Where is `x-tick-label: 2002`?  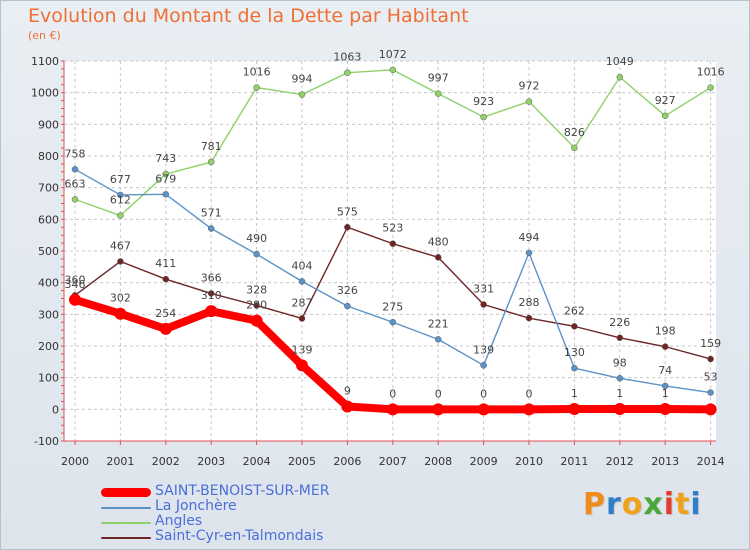 x-tick-label: 2002 is located at coordinates (166, 461).